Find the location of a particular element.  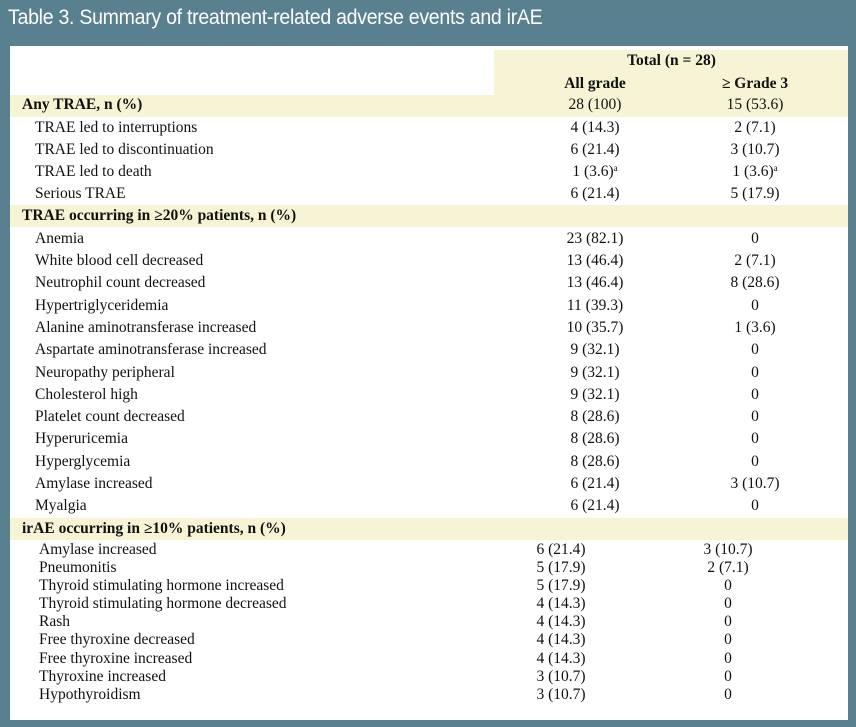

section-band-any-trae is located at coordinates (429, 106).